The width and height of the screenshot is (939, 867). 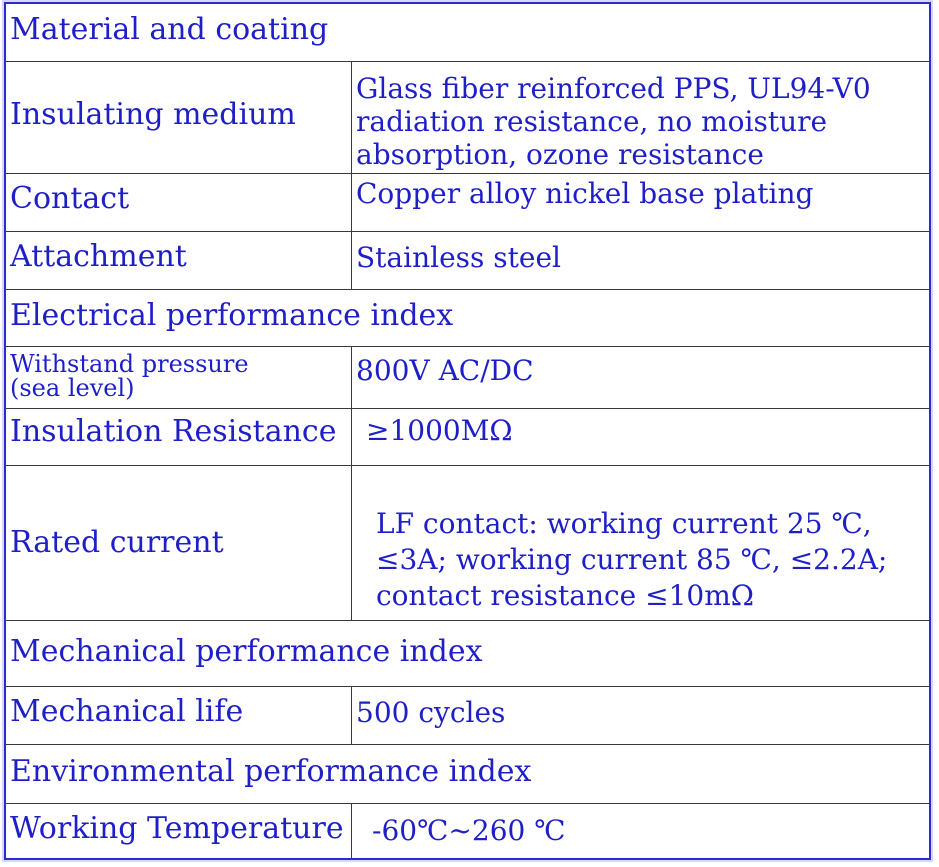 What do you see at coordinates (98, 256) in the screenshot?
I see `row-label: Attachment` at bounding box center [98, 256].